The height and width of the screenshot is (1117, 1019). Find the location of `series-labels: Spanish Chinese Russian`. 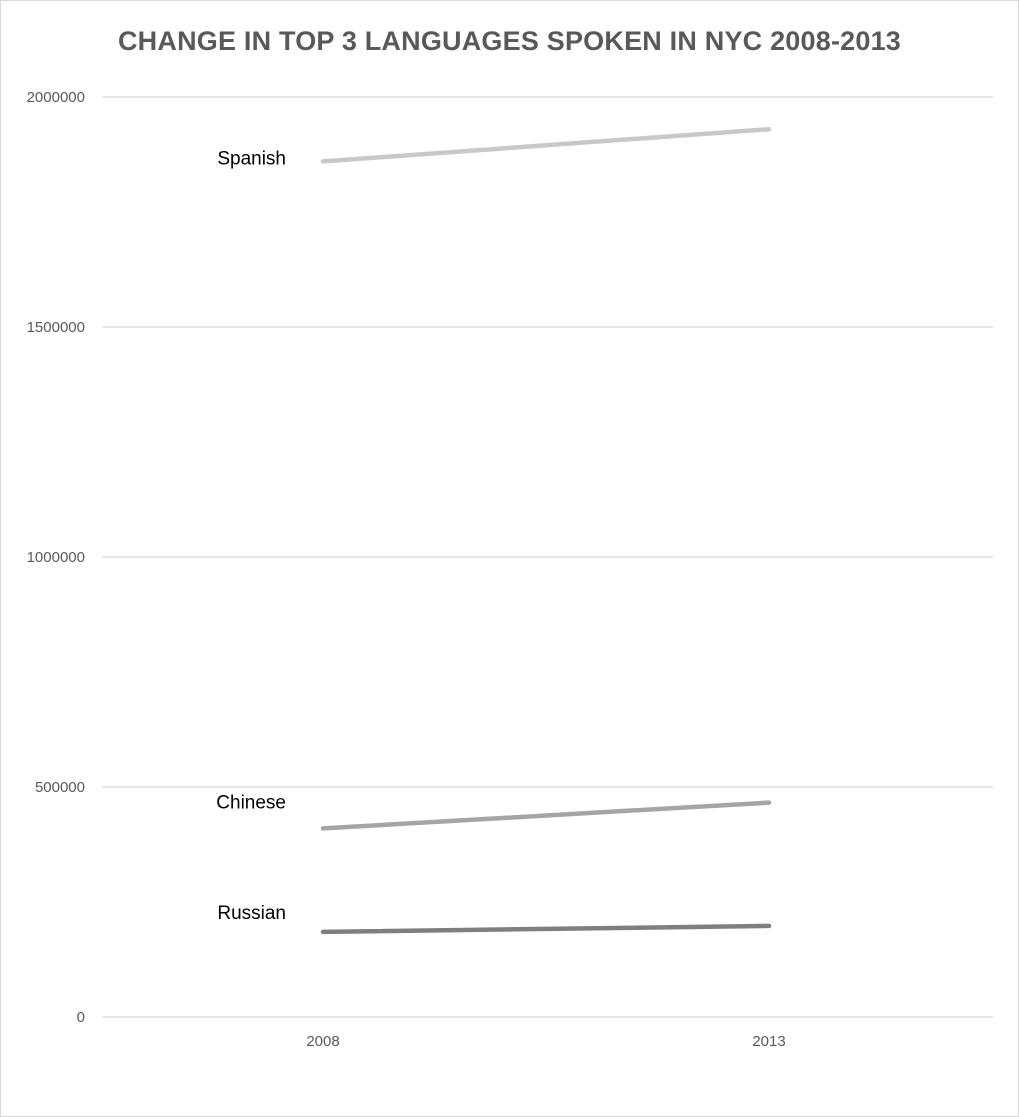

series-labels: Spanish Chinese Russian is located at coordinates (251, 536).